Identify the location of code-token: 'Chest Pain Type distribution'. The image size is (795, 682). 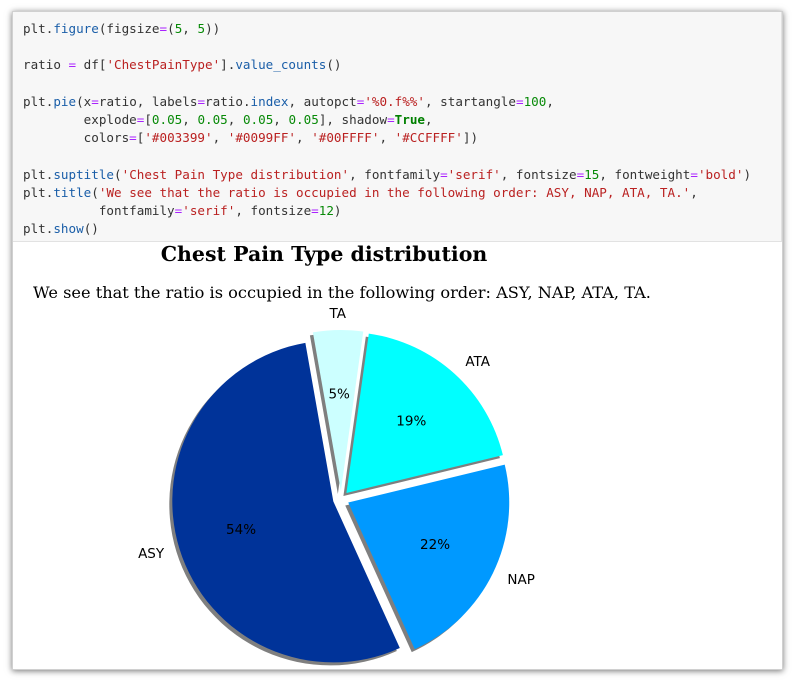
(235, 174).